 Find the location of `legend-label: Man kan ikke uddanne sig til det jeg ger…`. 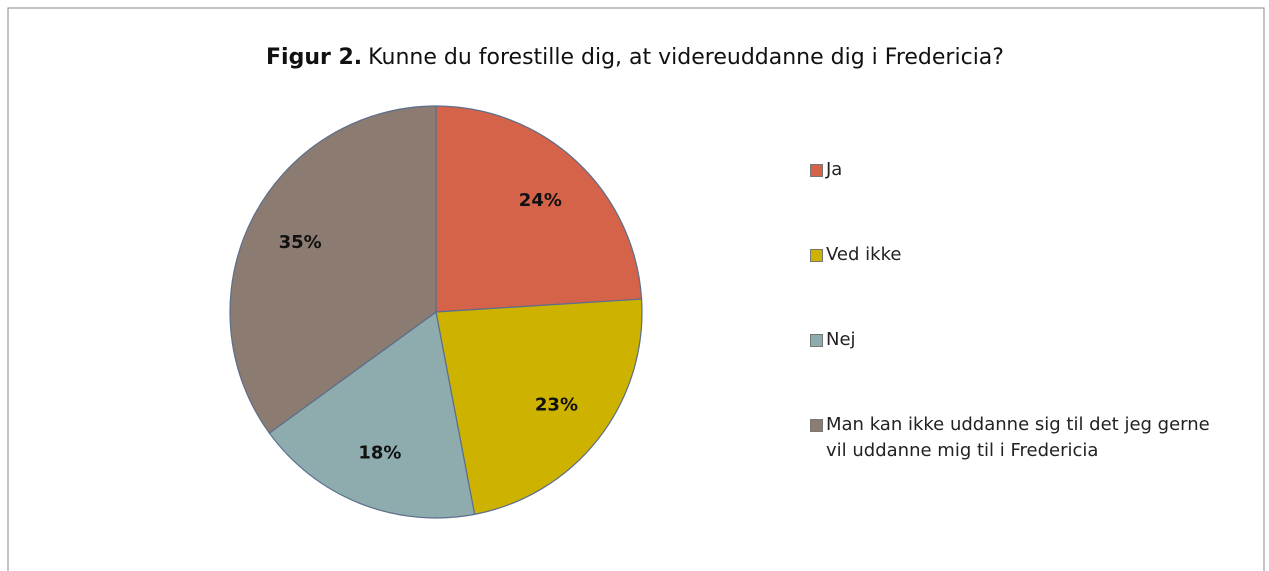

legend-label: Man kan ikke uddanne sig til det jeg ger… is located at coordinates (1018, 437).